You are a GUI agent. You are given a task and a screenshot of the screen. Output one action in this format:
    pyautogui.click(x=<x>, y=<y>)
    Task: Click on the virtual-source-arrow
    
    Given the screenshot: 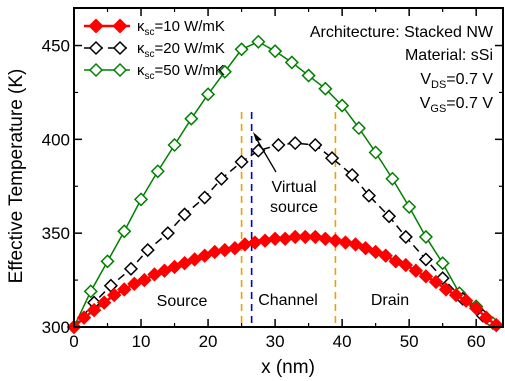 What is the action you would take?
    pyautogui.click(x=266, y=155)
    